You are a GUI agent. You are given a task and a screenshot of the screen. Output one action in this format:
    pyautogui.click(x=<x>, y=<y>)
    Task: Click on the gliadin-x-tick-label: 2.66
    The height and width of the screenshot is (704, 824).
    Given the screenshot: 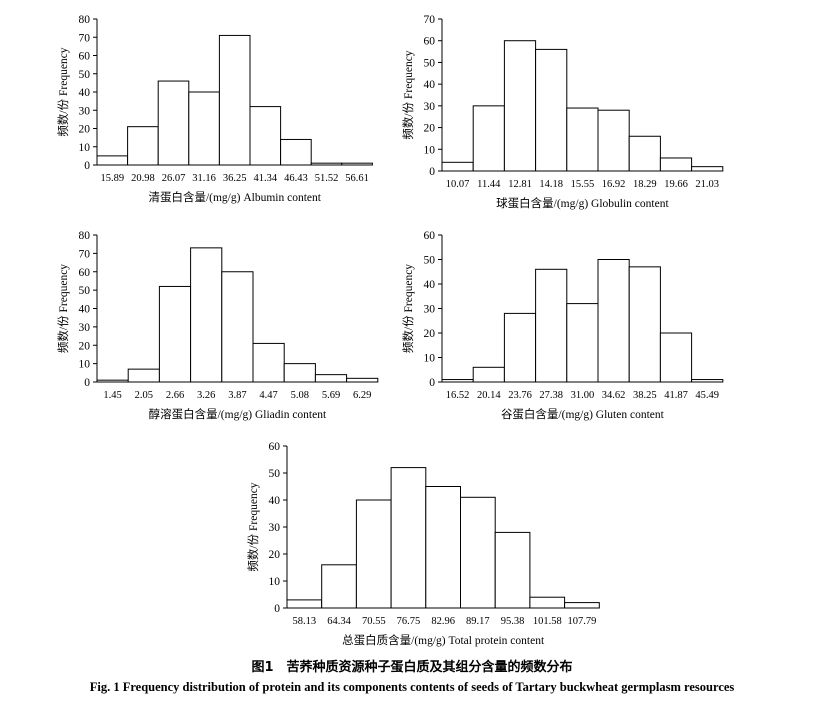 What is the action you would take?
    pyautogui.click(x=175, y=395)
    